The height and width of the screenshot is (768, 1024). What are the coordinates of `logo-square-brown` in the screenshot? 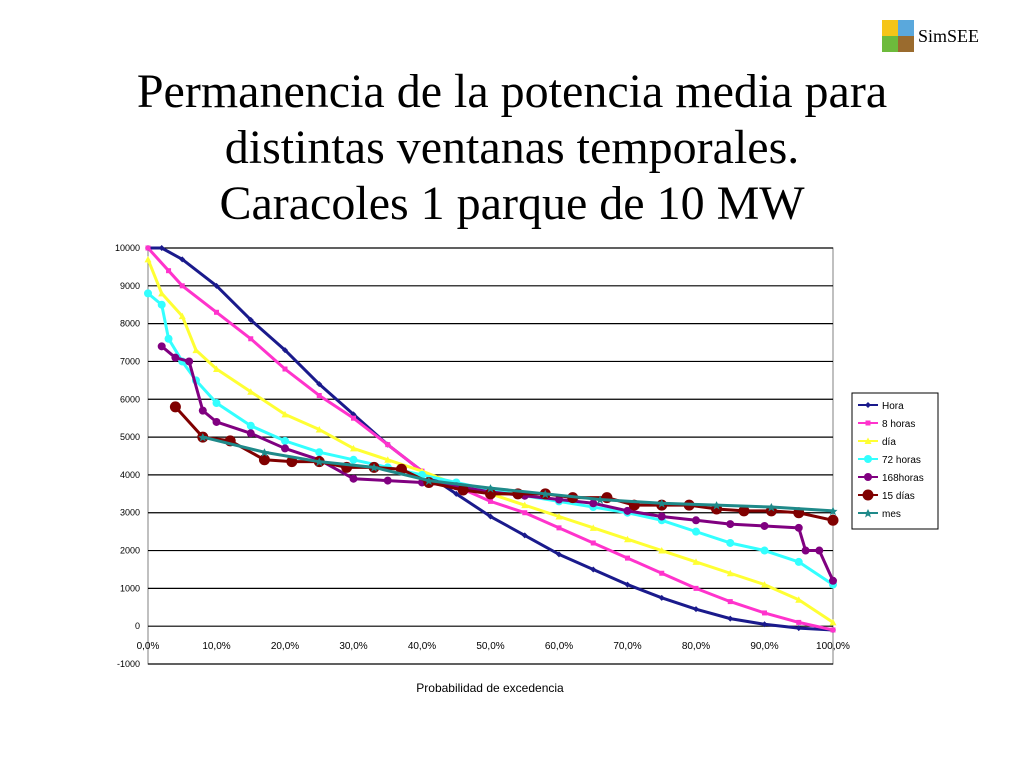 It's located at (906, 44).